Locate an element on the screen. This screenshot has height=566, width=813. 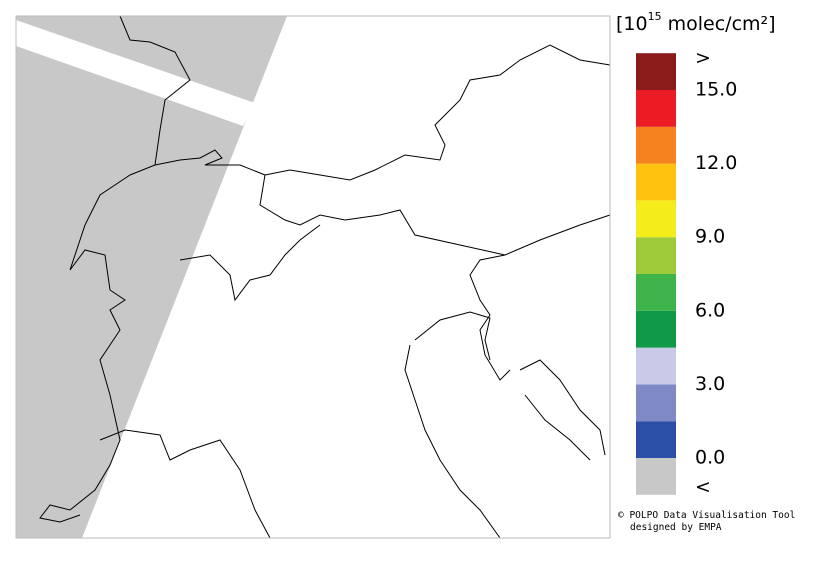
credit-line: © POLPO Data Visualisation Tool is located at coordinates (706, 515).